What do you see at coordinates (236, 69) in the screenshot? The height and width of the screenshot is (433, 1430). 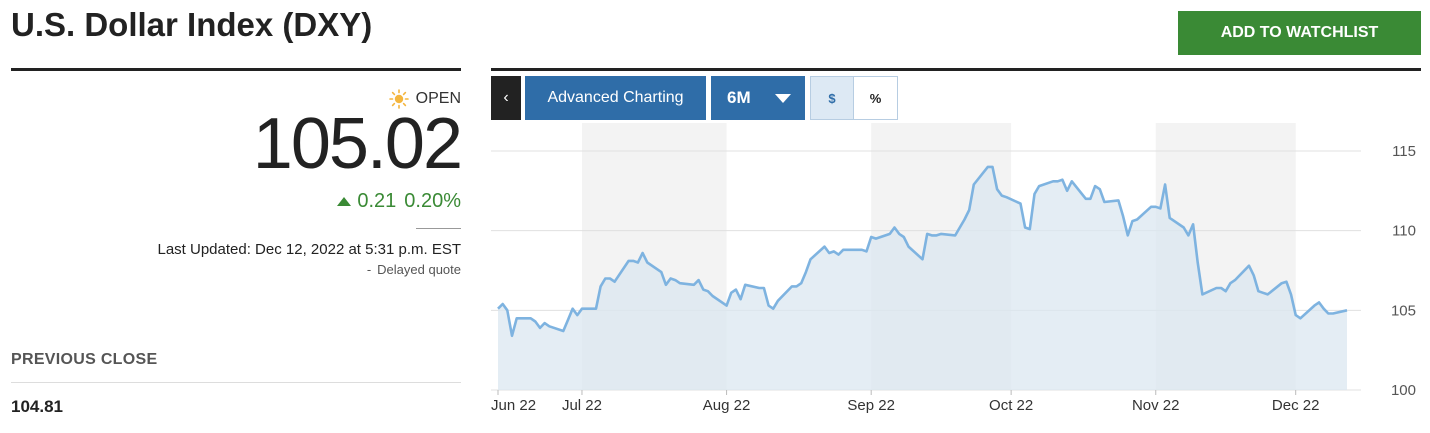 I see `left-divider` at bounding box center [236, 69].